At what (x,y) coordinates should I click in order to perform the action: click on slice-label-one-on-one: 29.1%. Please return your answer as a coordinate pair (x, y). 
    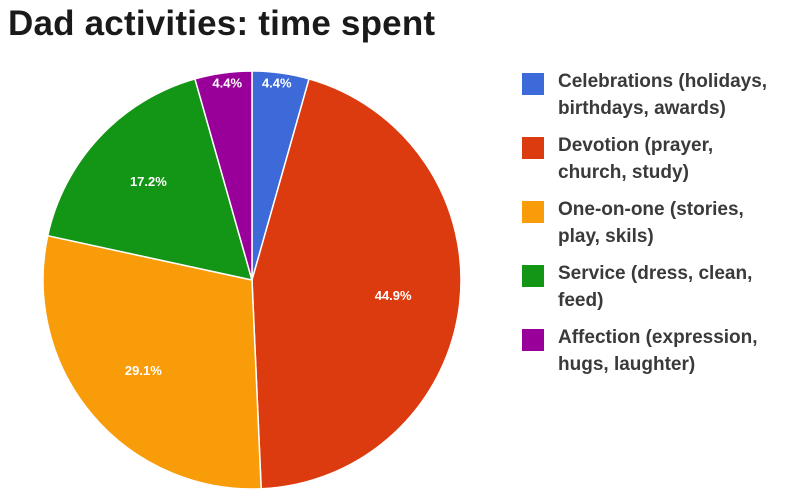
    Looking at the image, I should click on (143, 370).